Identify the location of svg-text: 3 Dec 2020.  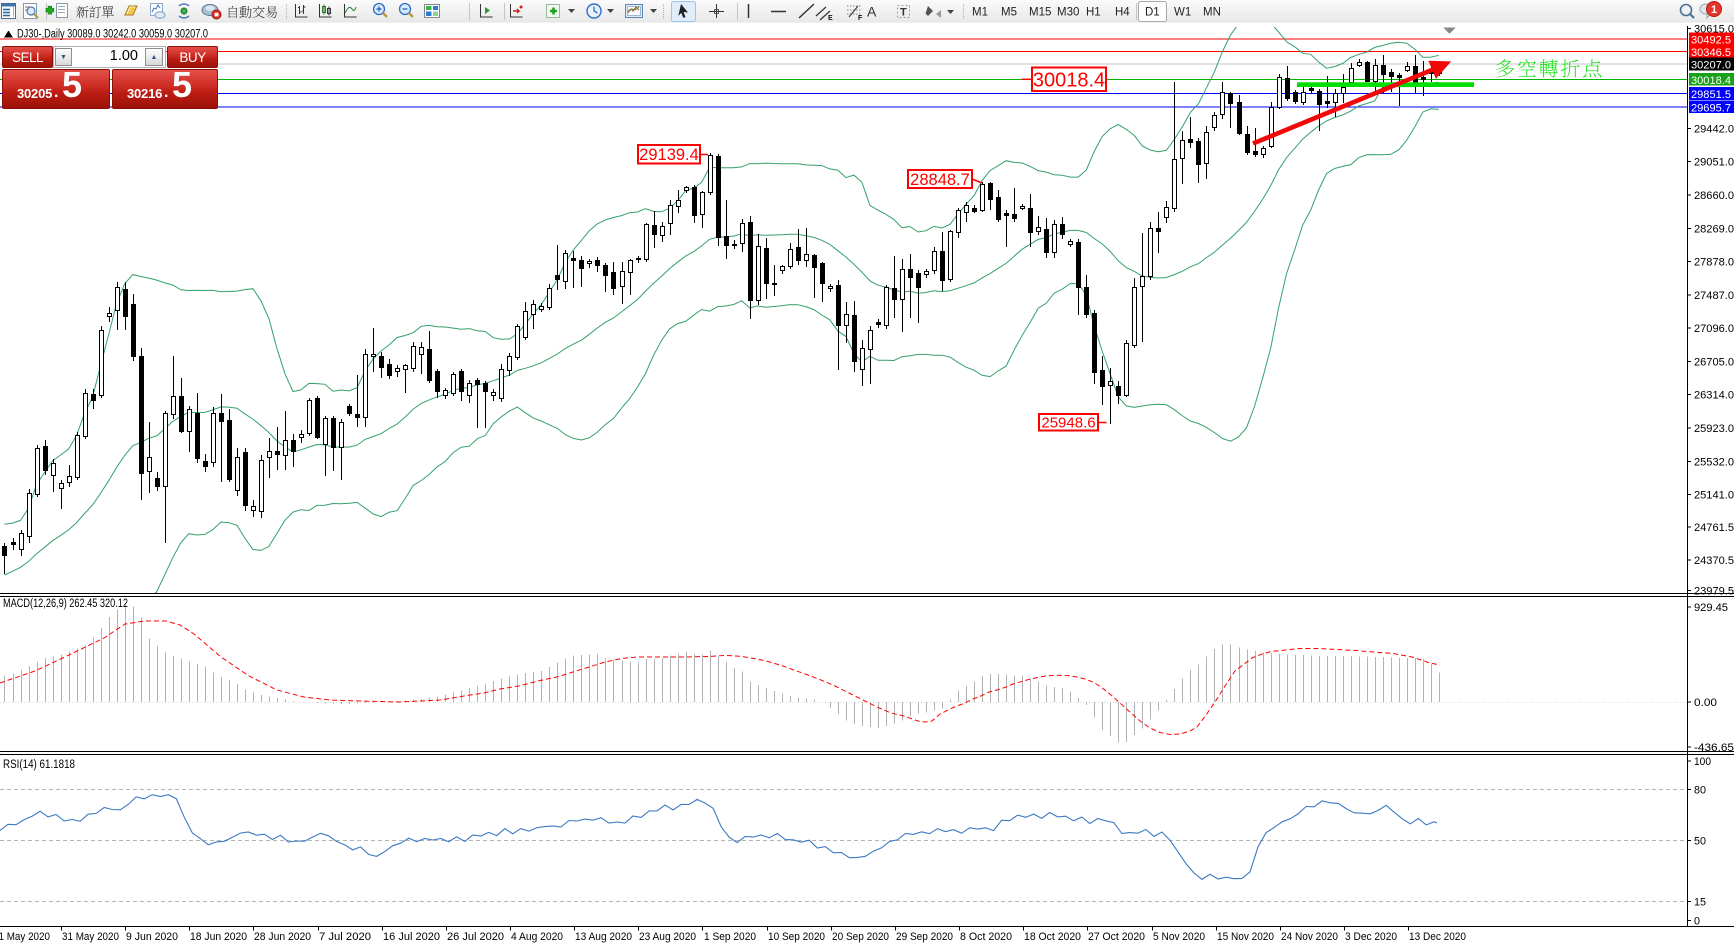
(1371, 937).